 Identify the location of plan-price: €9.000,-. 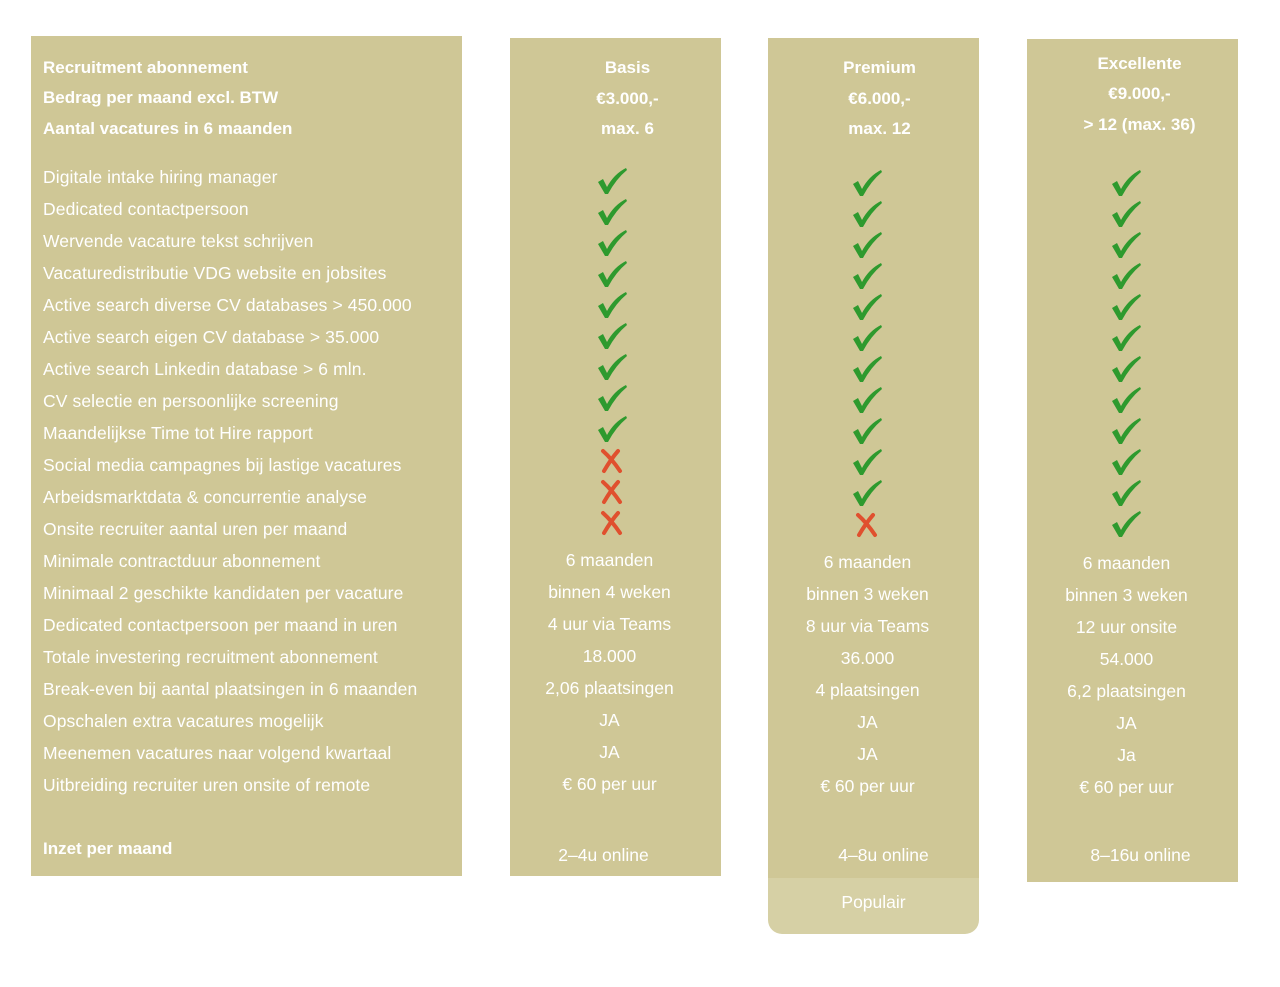
(1139, 93).